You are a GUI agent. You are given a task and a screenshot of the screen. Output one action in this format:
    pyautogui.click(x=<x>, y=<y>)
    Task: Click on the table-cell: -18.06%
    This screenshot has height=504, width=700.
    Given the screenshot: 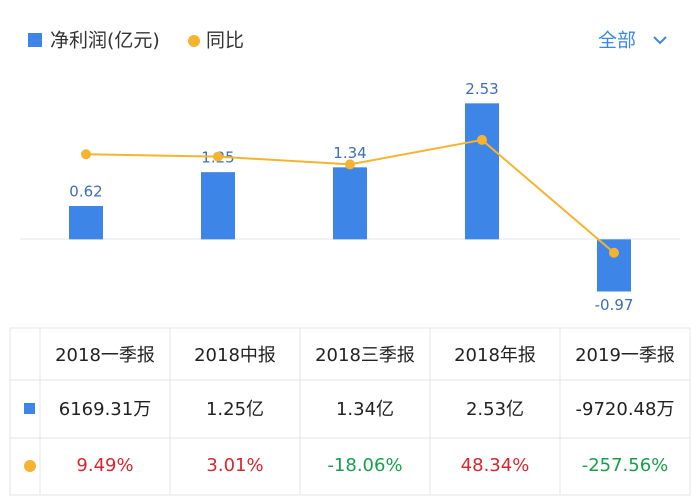 What is the action you would take?
    pyautogui.click(x=364, y=465)
    